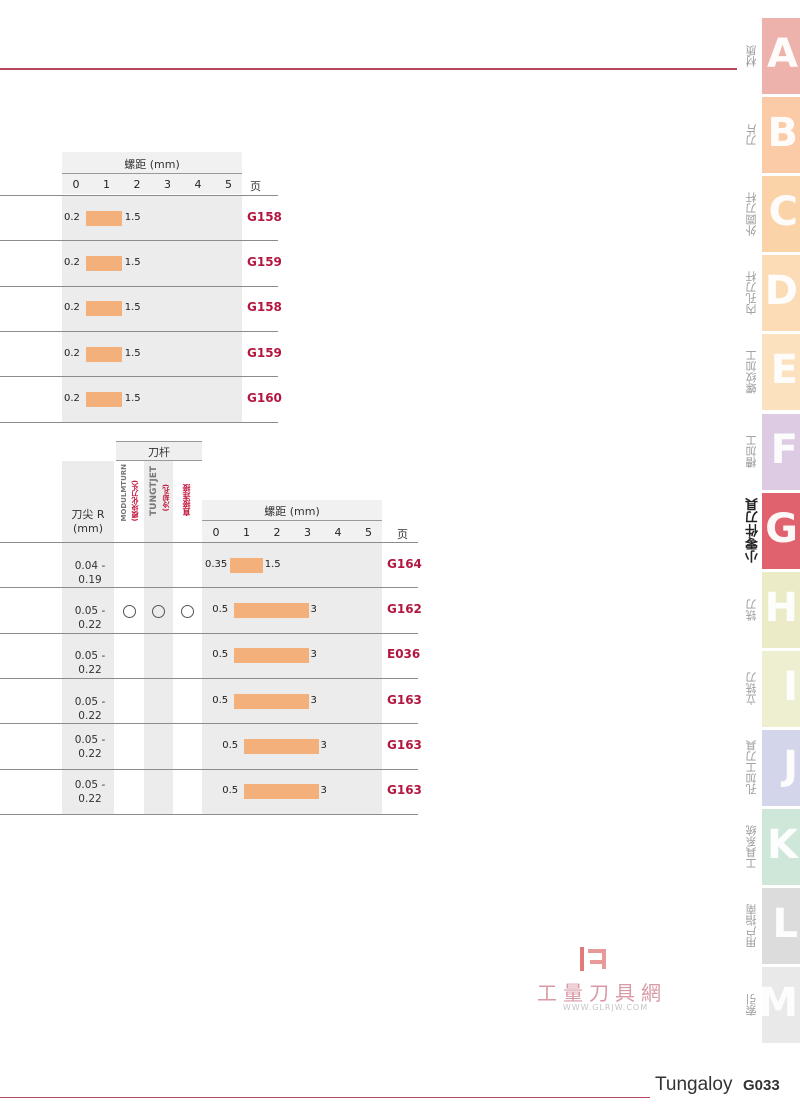 Image resolution: width=800 pixels, height=1120 pixels. Describe the element at coordinates (292, 511) in the screenshot. I see `pitch-header-2: 螺距 (mm)` at that location.